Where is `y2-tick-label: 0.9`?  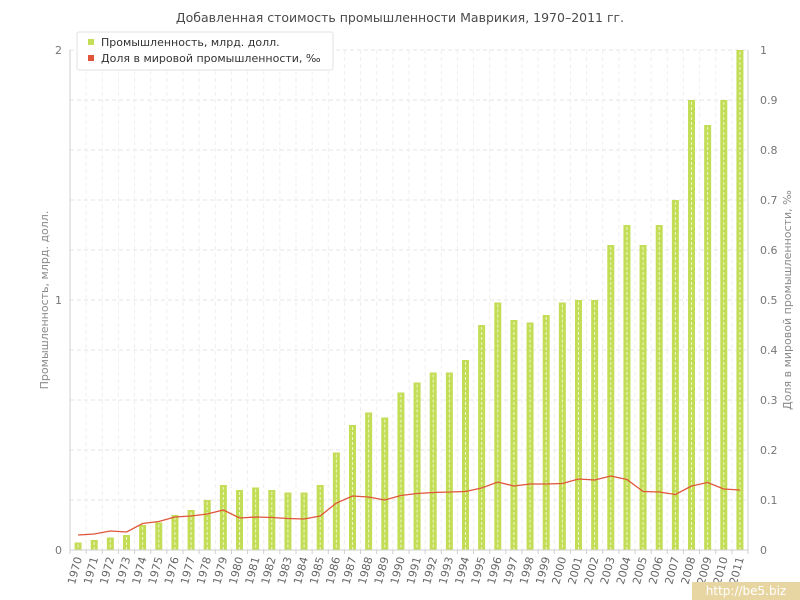 y2-tick-label: 0.9 is located at coordinates (769, 100).